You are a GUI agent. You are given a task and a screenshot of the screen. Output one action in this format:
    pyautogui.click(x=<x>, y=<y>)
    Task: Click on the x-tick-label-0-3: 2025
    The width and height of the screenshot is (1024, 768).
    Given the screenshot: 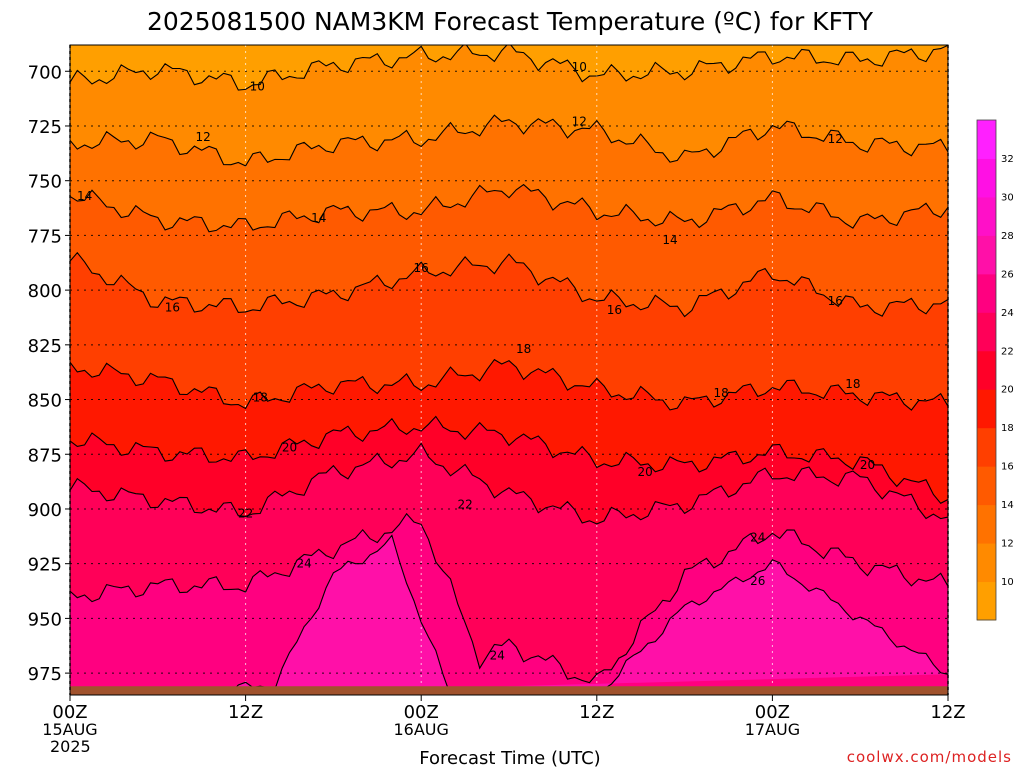 What is the action you would take?
    pyautogui.click(x=70, y=746)
    